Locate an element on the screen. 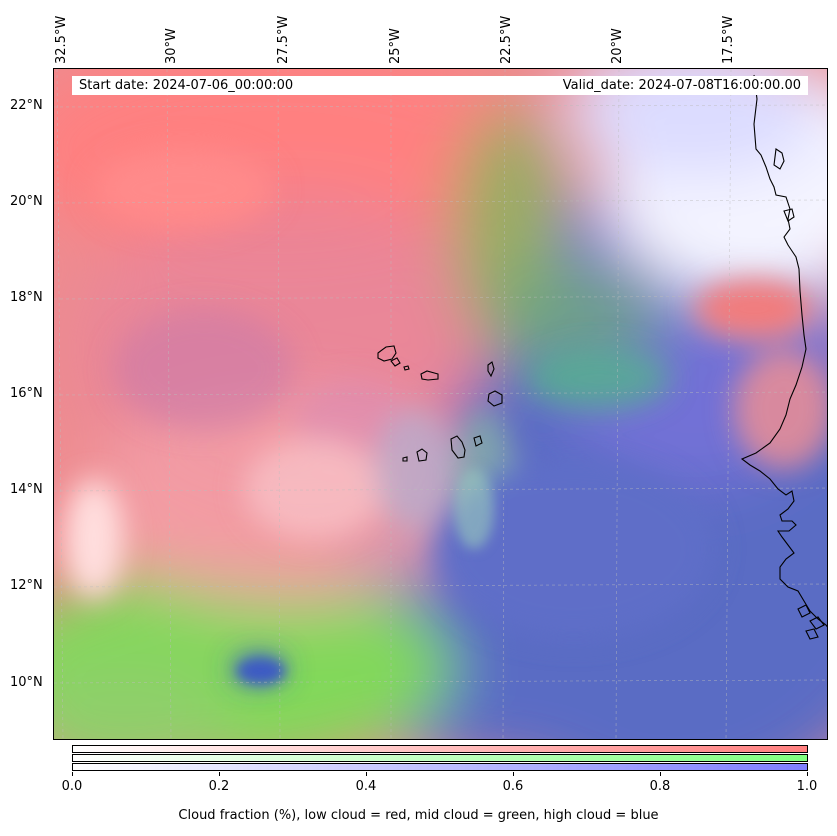  lat-label: 12°N is located at coordinates (26, 585).